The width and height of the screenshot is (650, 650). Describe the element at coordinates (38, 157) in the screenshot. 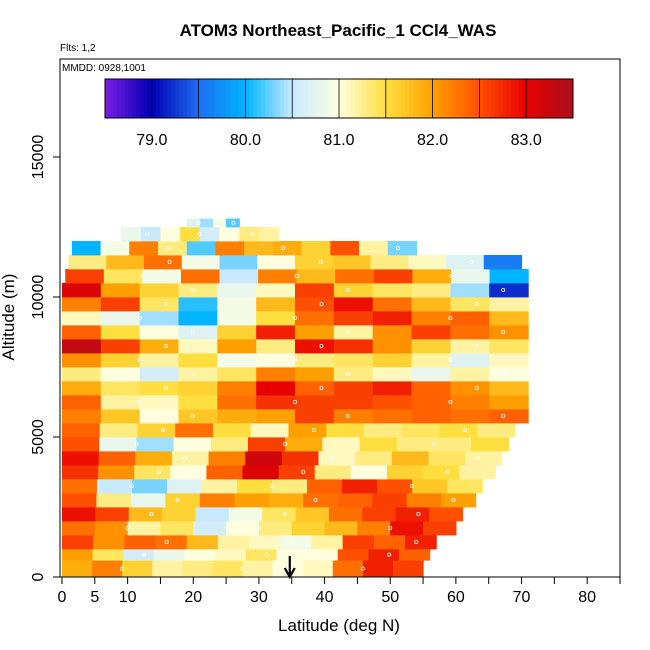

I see `y-tick-label: 15000` at that location.